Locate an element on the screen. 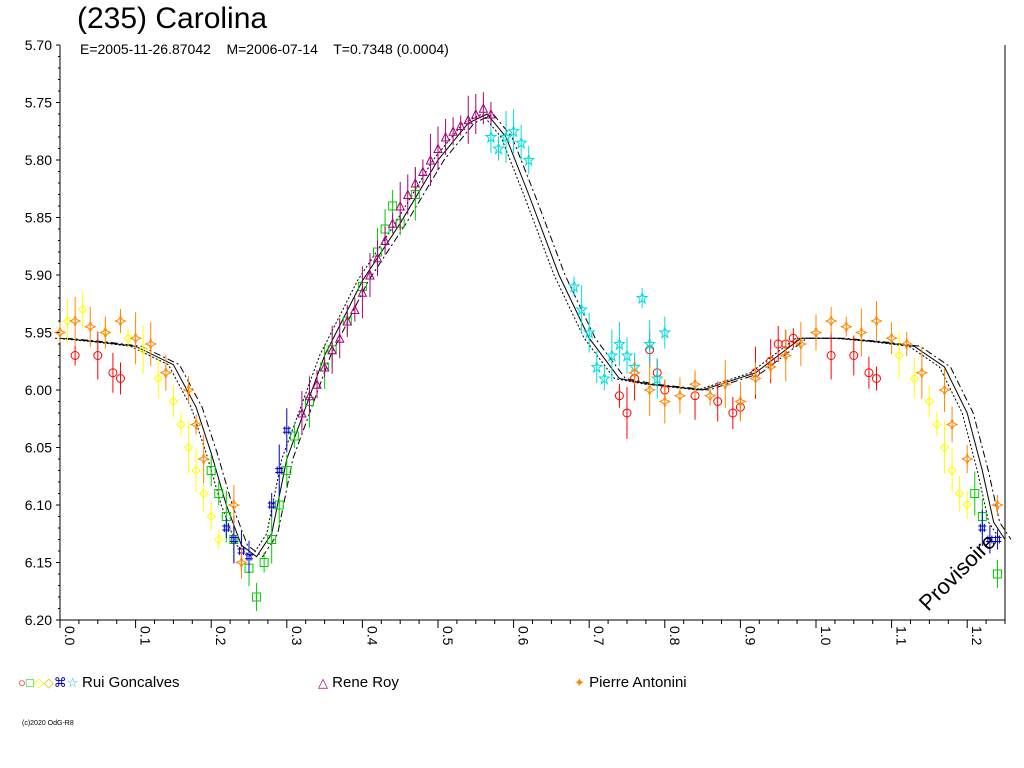  x-tick-label: 1.2 is located at coordinates (977, 636).